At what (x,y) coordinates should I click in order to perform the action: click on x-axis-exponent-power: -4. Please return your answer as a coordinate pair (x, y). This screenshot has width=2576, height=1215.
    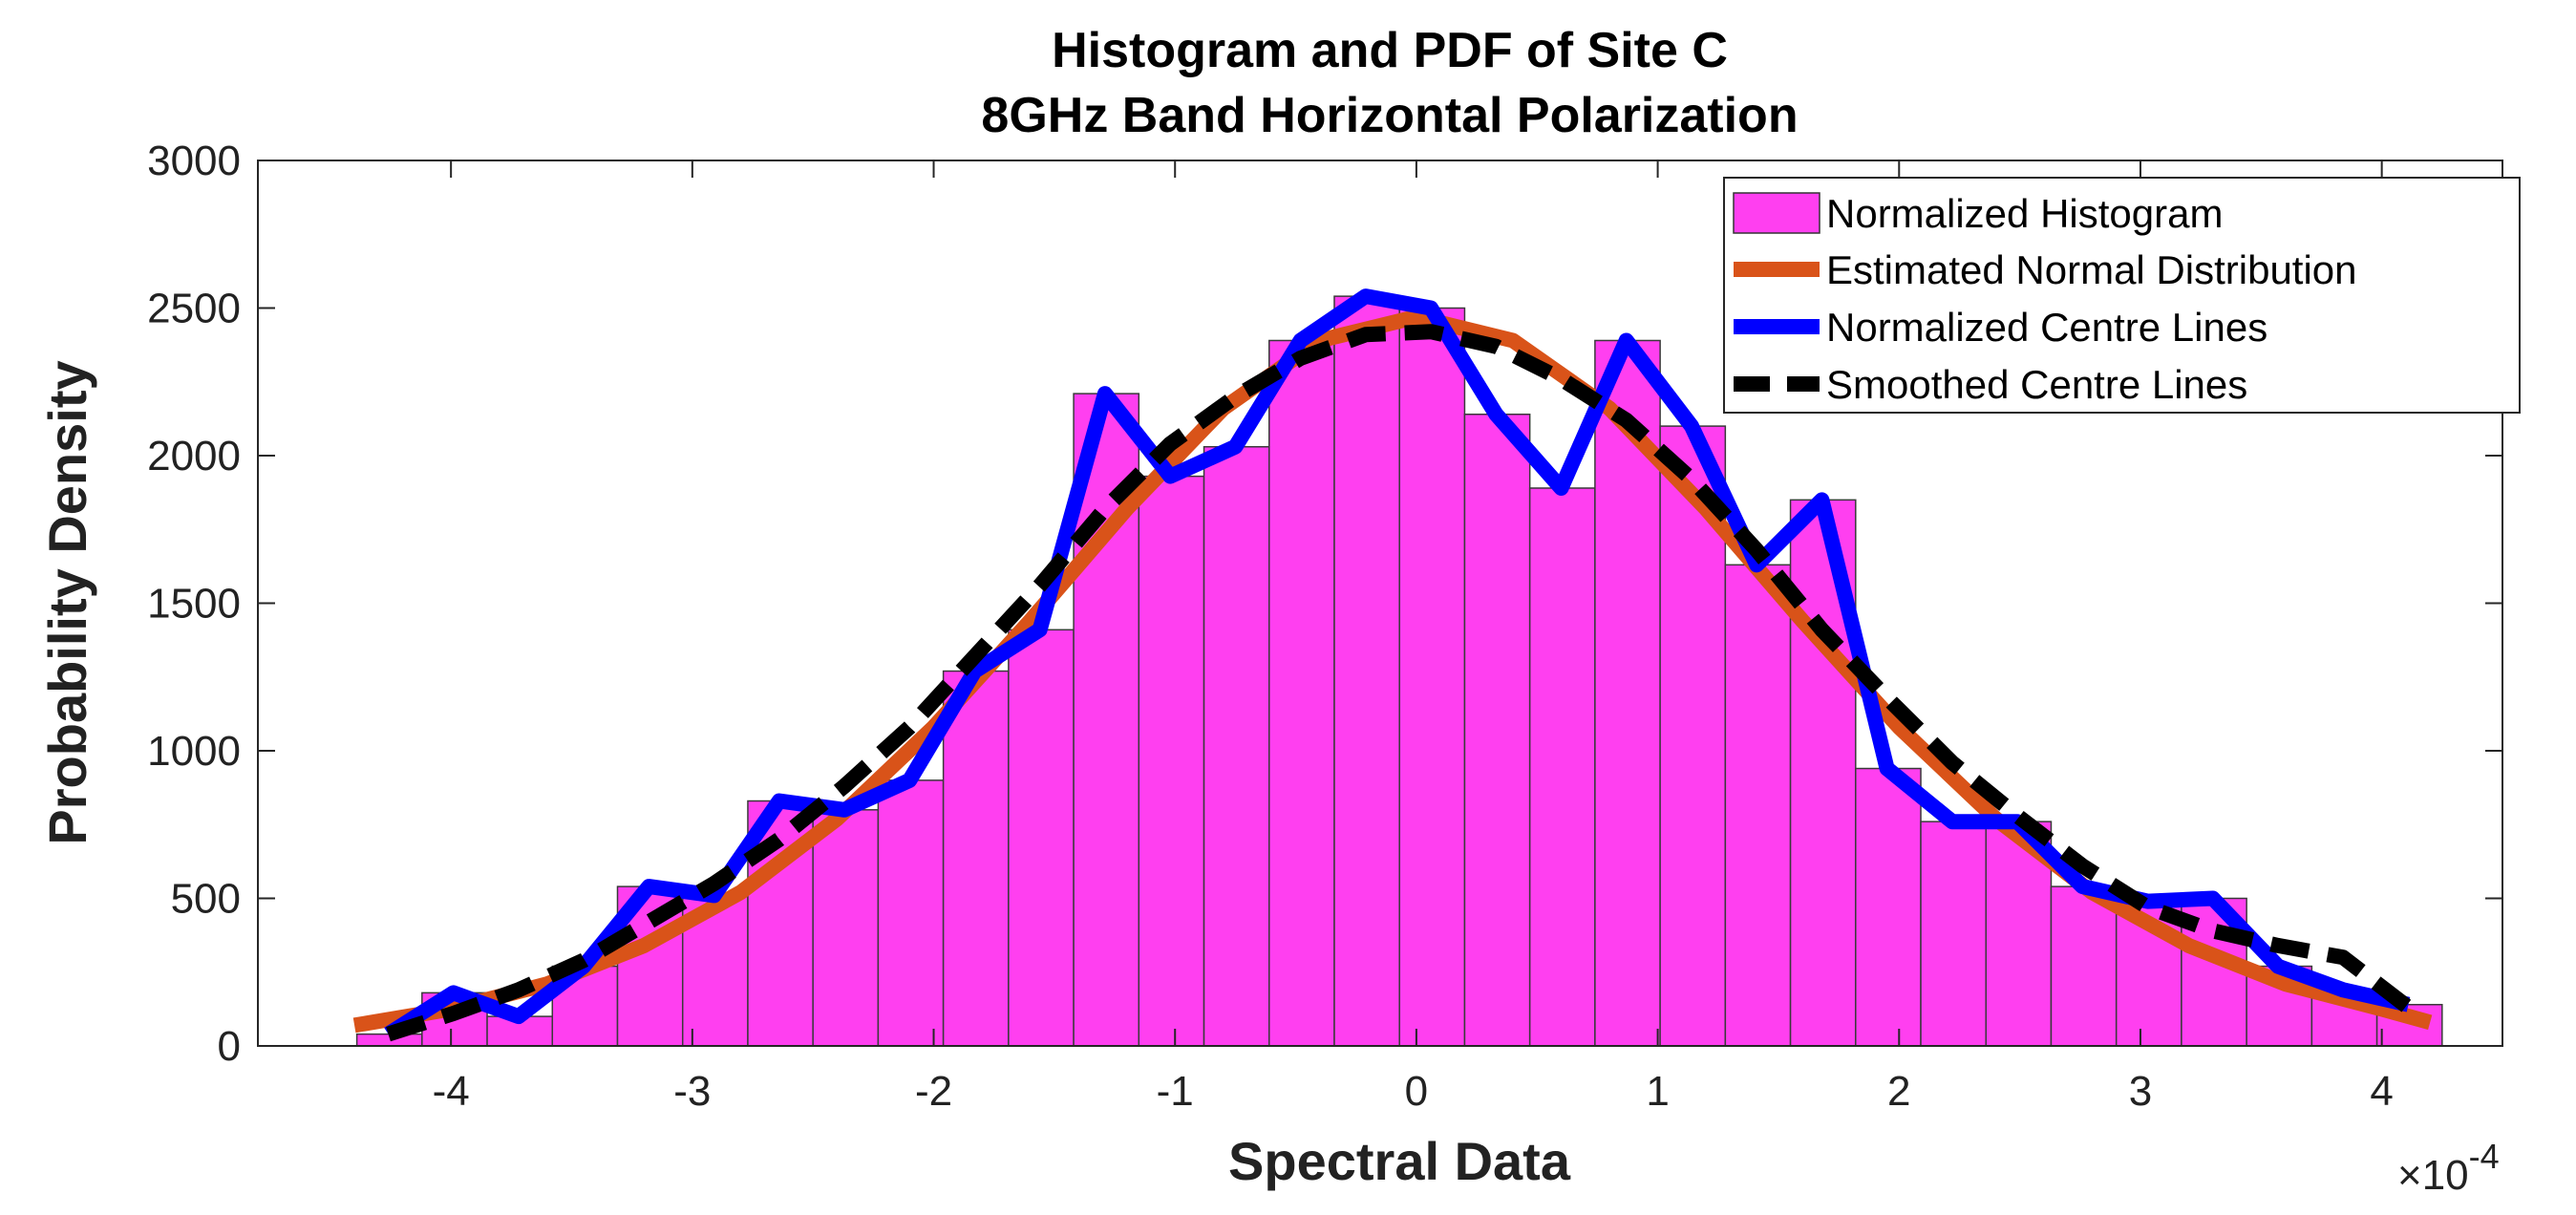
    Looking at the image, I should click on (2484, 1157).